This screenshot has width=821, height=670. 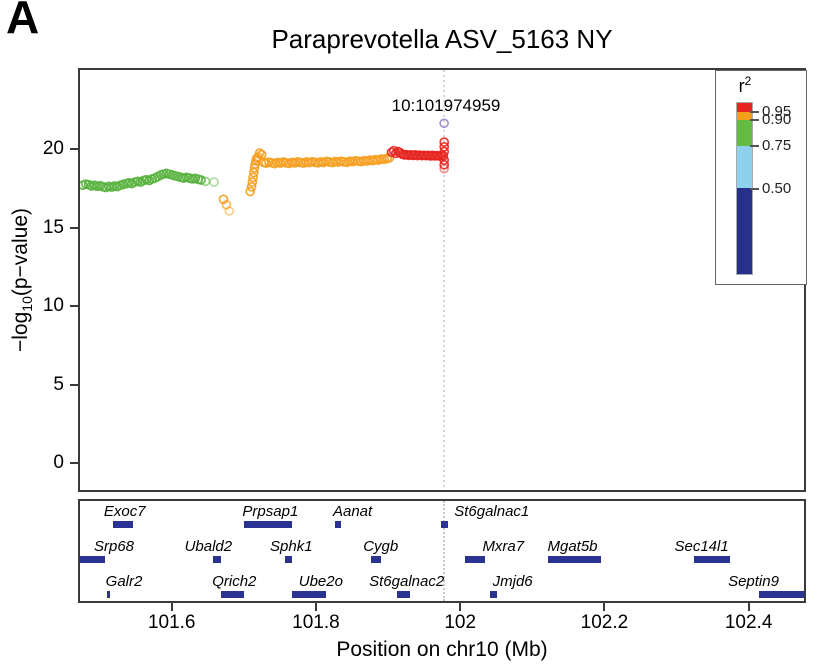 I want to click on legend-tick-label: 0.95, so click(x=777, y=111).